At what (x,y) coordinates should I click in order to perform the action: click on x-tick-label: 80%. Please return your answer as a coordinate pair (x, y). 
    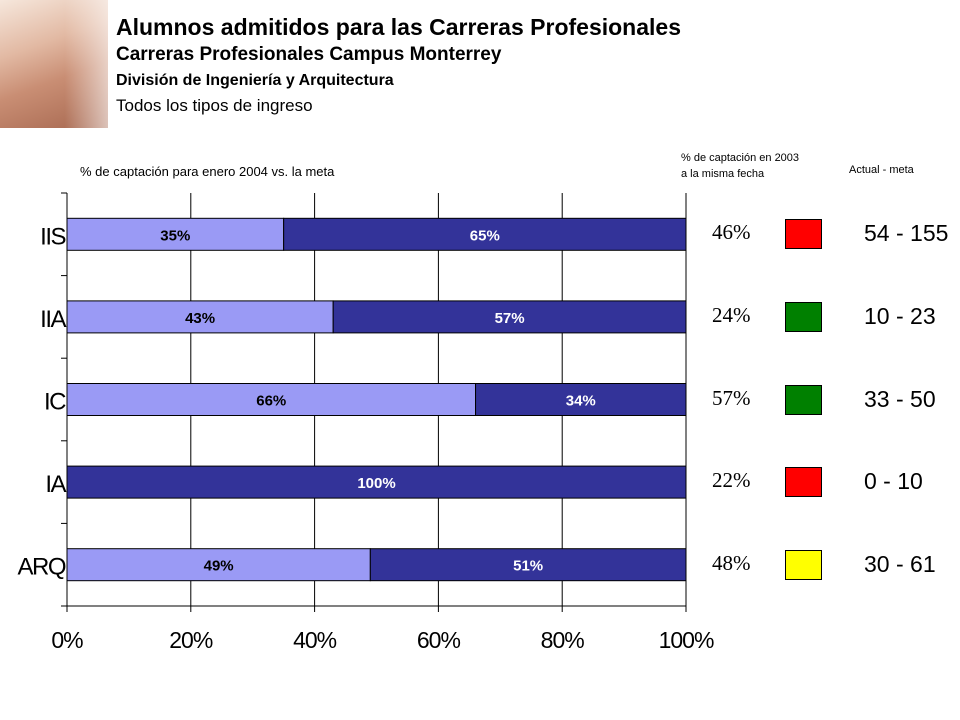
    Looking at the image, I should click on (563, 640).